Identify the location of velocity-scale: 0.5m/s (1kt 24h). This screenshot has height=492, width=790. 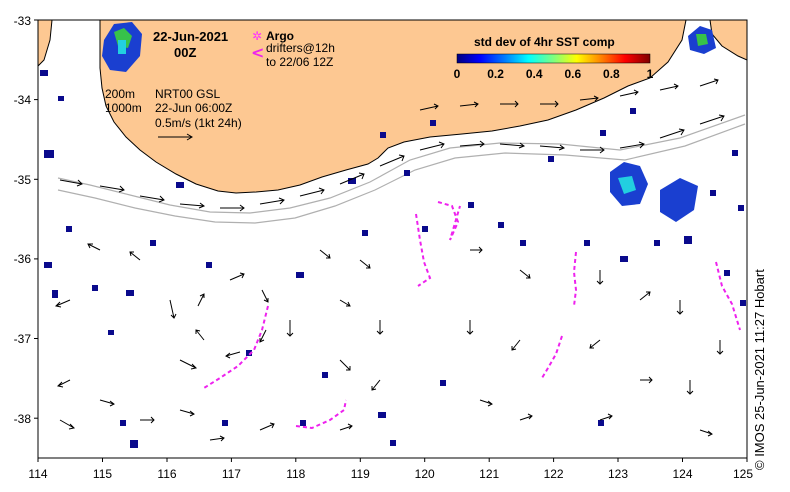
(198, 123).